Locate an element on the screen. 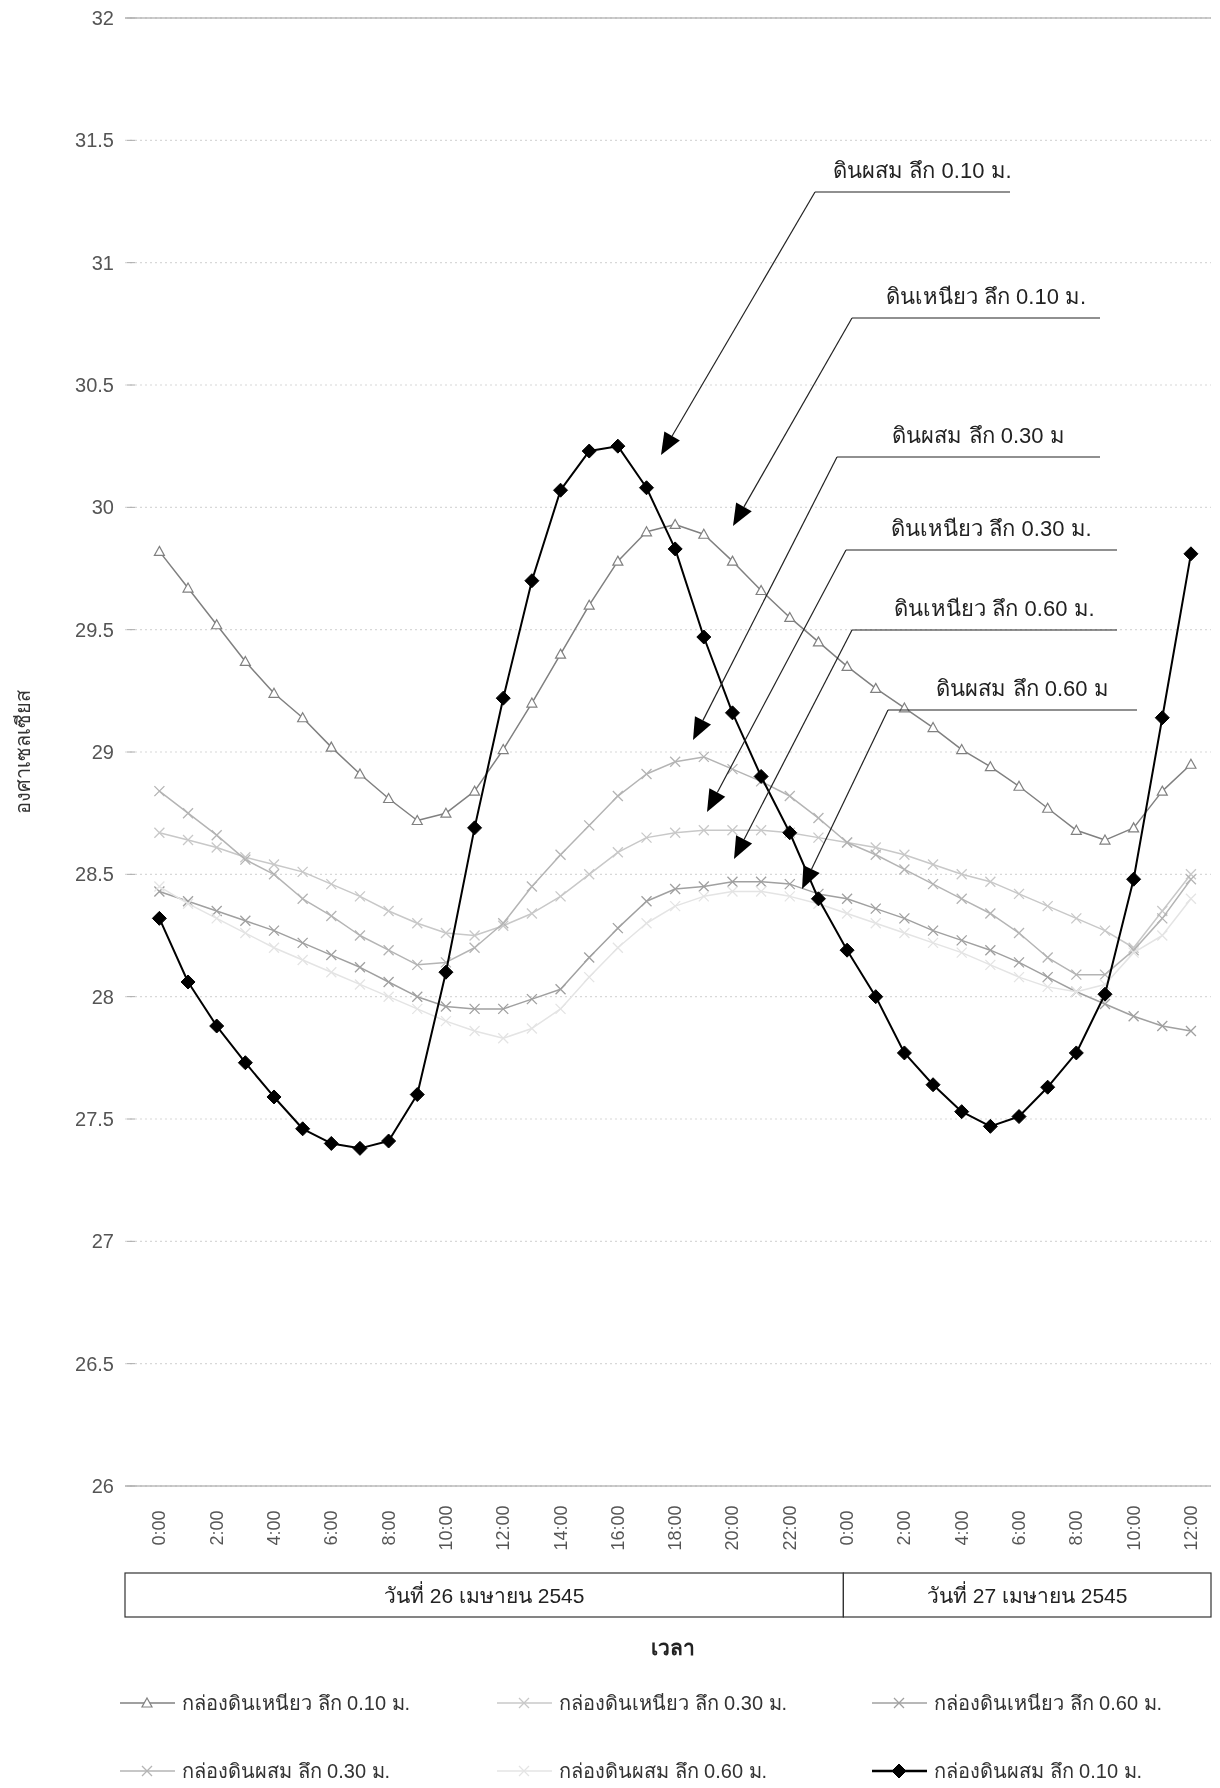 The height and width of the screenshot is (1788, 1220). x-tick-label: 14:00 is located at coordinates (560, 1528).